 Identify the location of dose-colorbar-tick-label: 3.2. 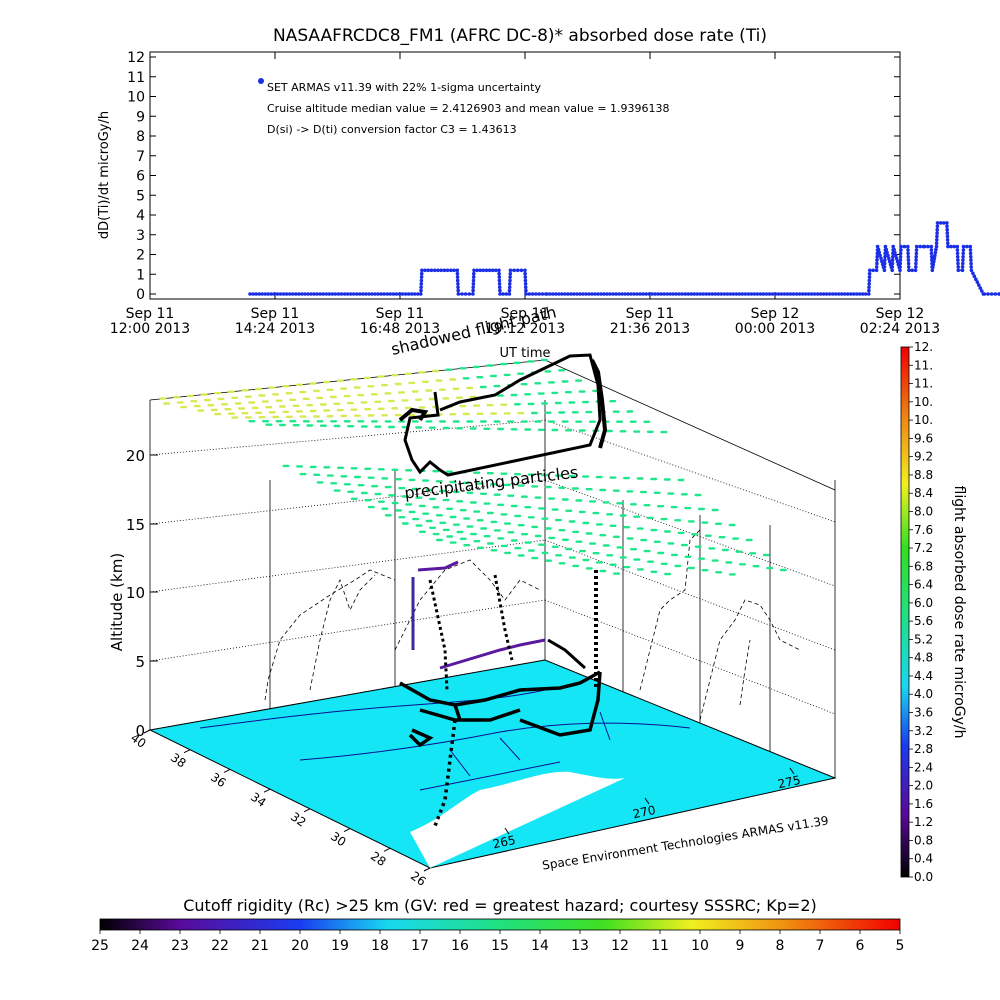
(923, 731).